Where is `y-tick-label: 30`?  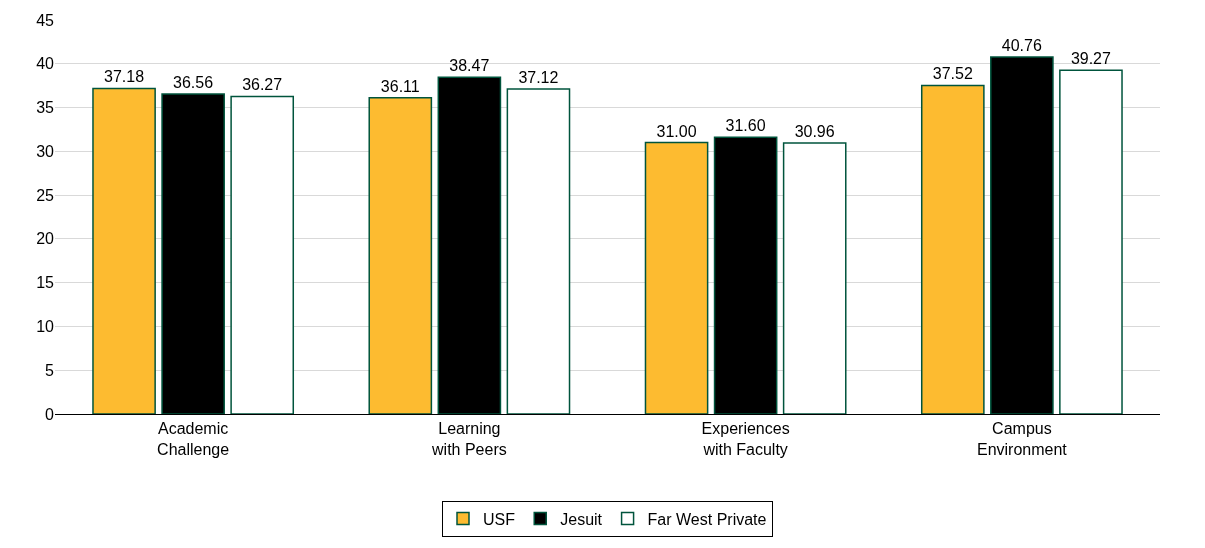 y-tick-label: 30 is located at coordinates (45, 151).